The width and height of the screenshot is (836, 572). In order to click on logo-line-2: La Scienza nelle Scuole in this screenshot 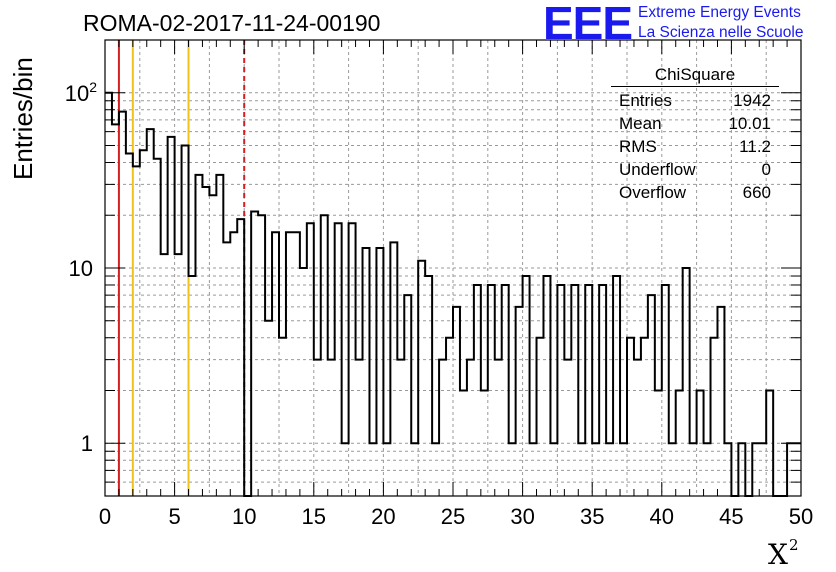, I will do `click(721, 32)`.